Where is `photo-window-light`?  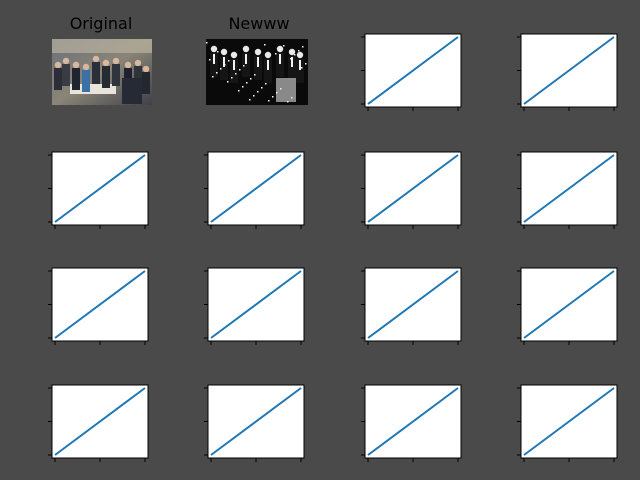
photo-window-light is located at coordinates (102, 46).